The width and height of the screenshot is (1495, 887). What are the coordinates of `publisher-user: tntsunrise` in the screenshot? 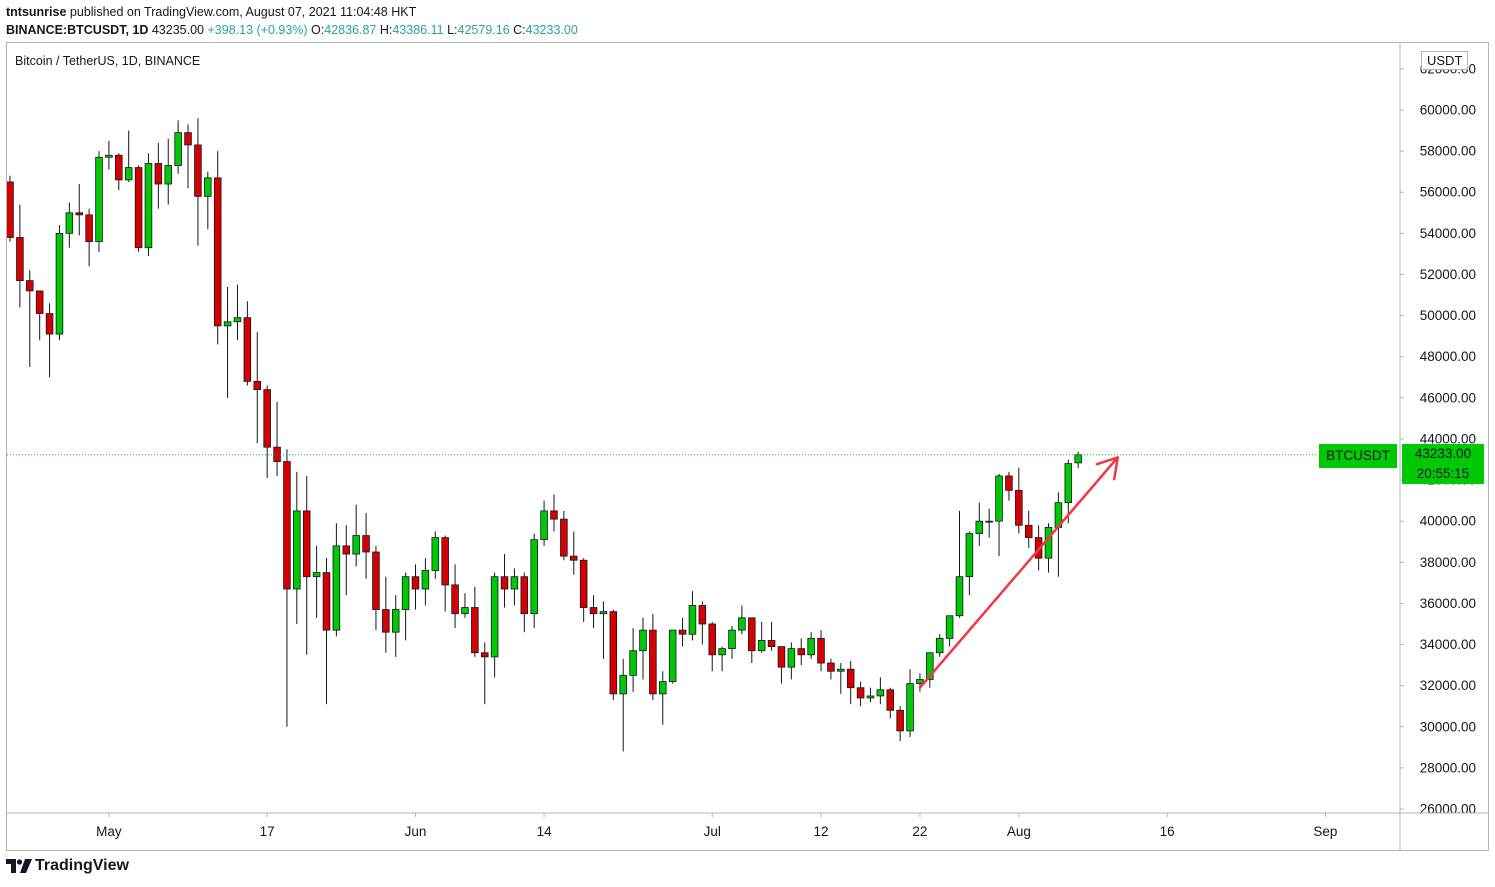 It's located at (36, 12).